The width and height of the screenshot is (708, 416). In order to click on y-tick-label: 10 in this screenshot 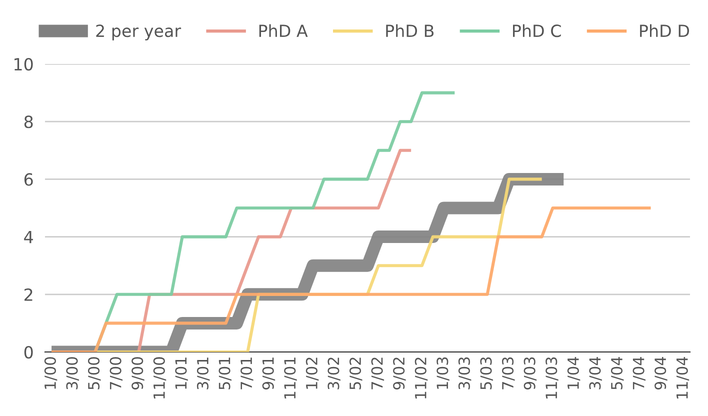, I will do `click(23, 64)`.